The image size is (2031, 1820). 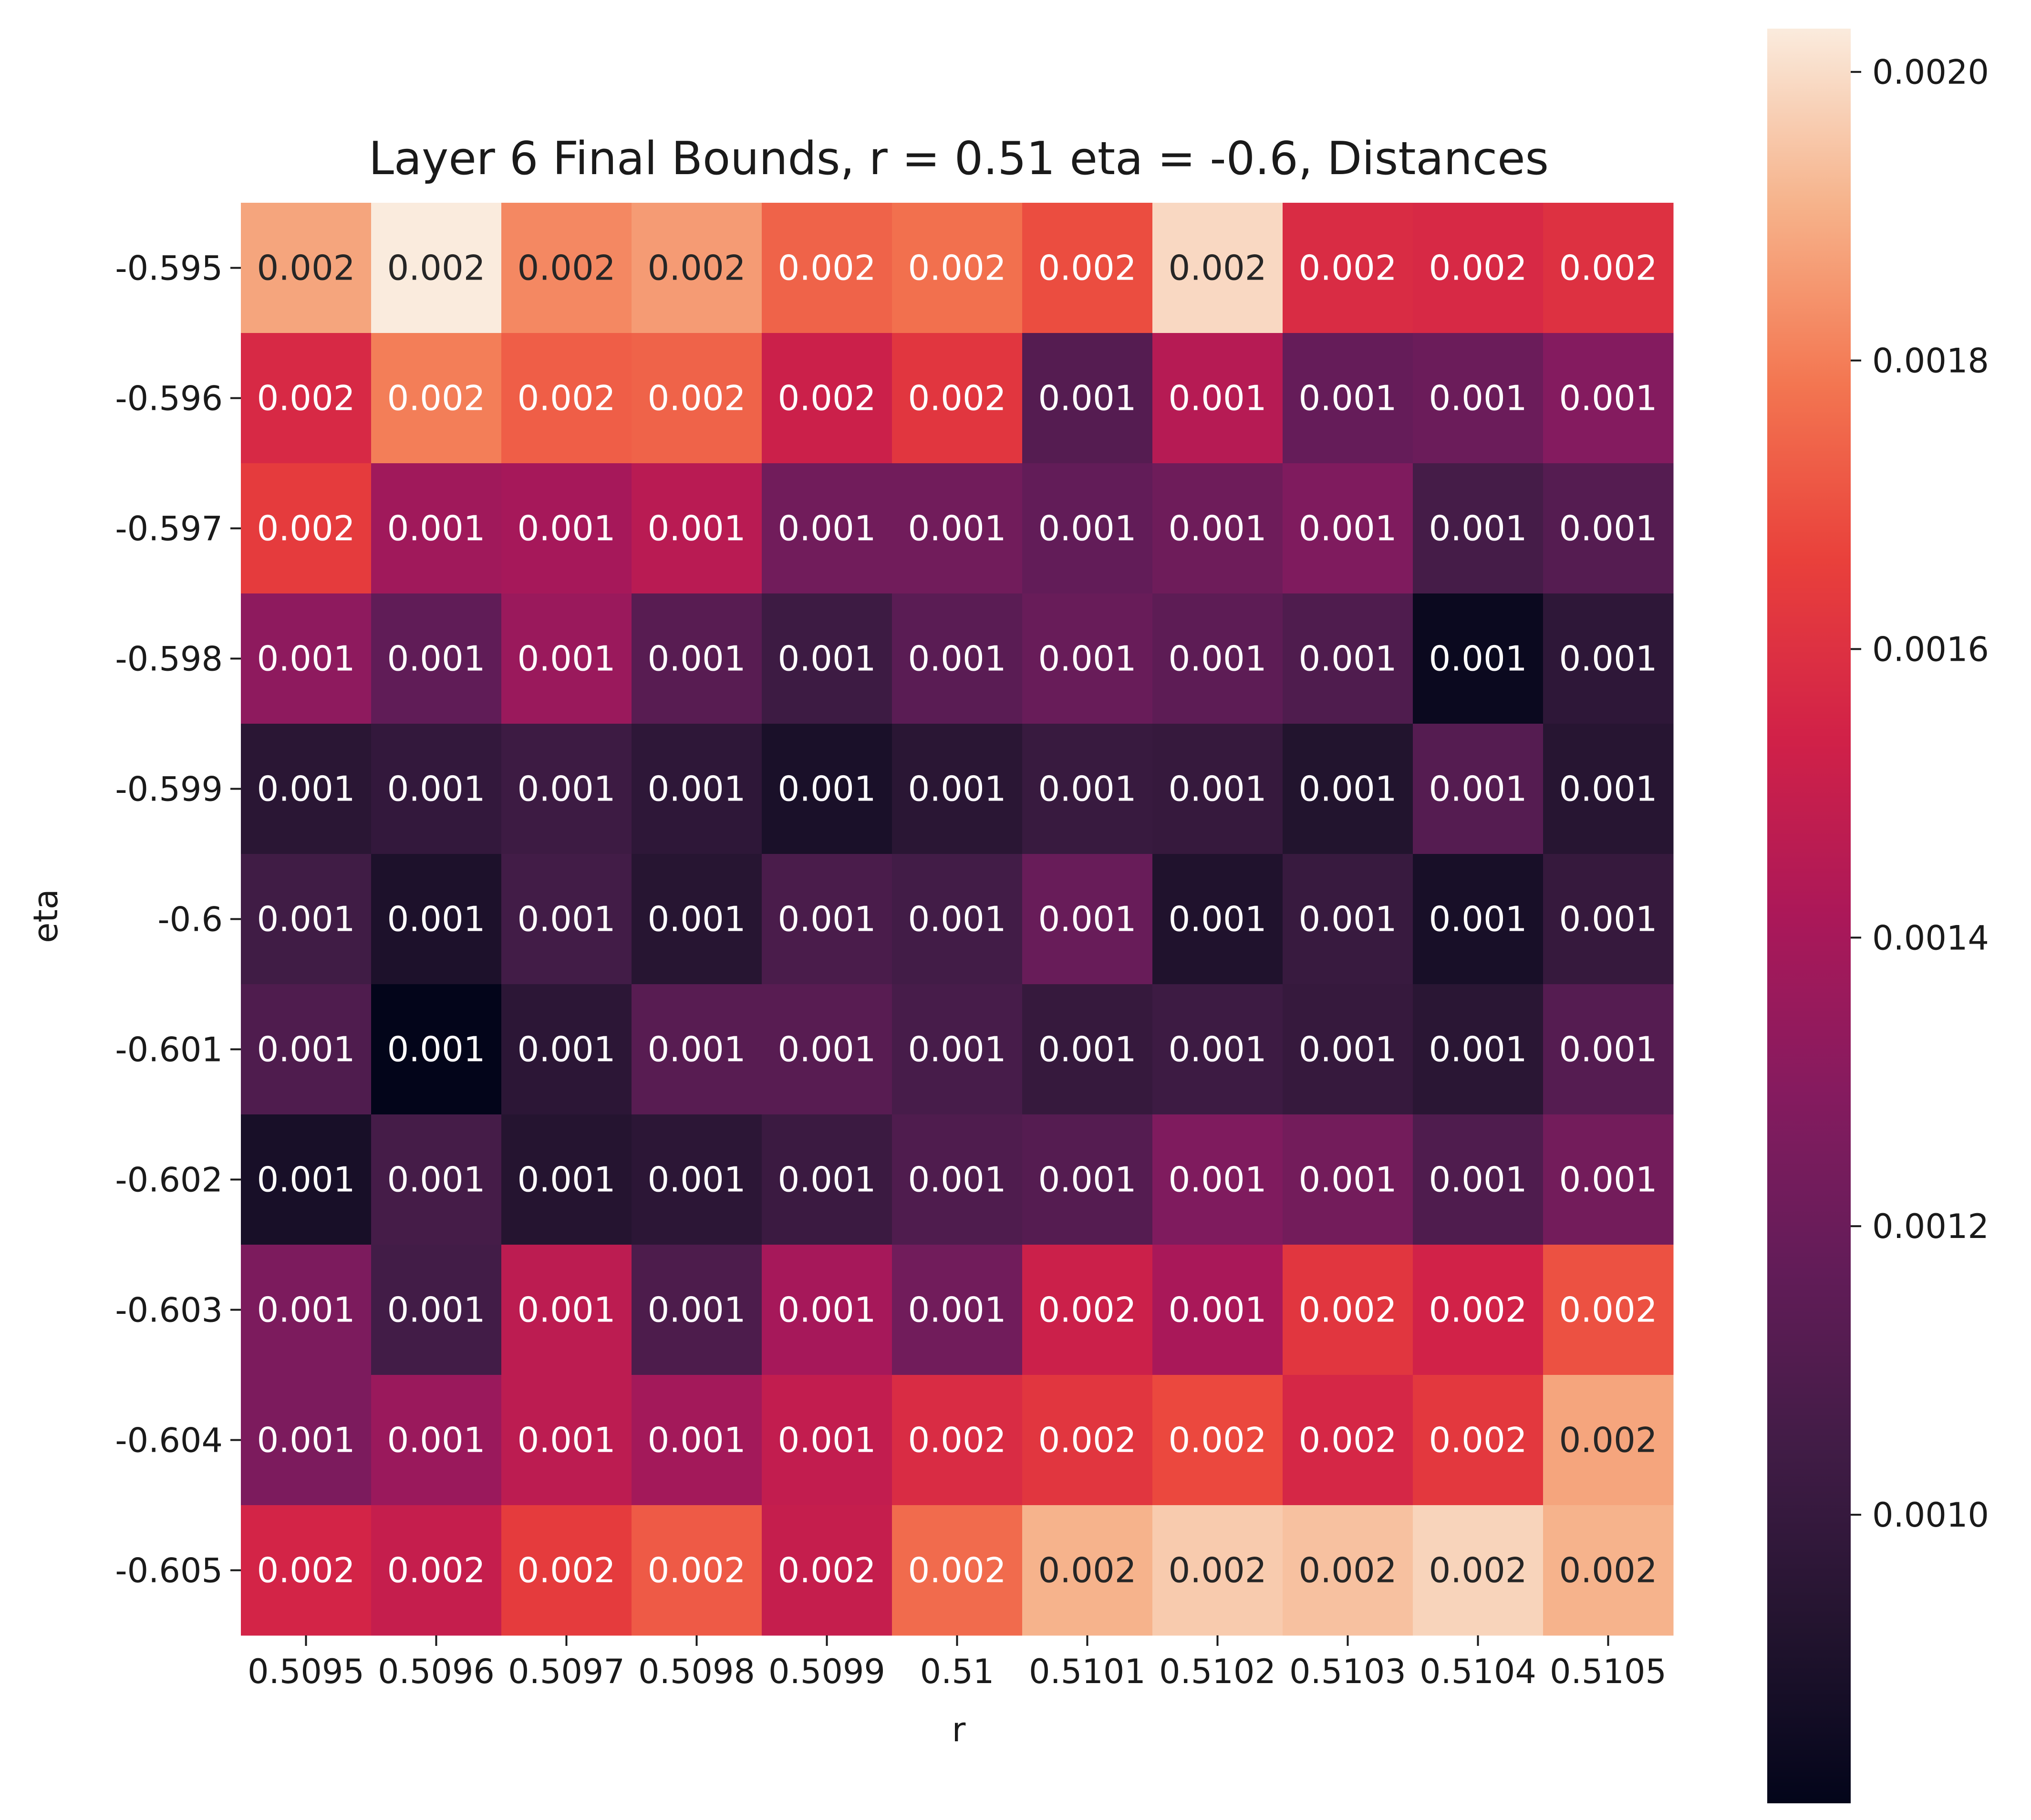 I want to click on x-tick-label: 0.5102, so click(x=1217, y=1671).